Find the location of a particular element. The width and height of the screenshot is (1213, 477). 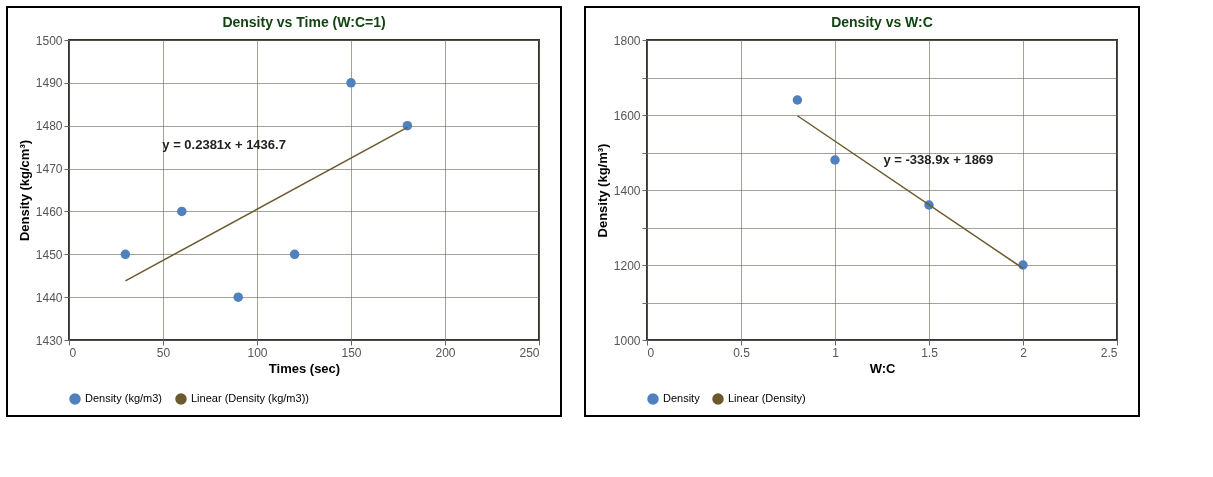

y-tick-label: 1800 is located at coordinates (627, 40).